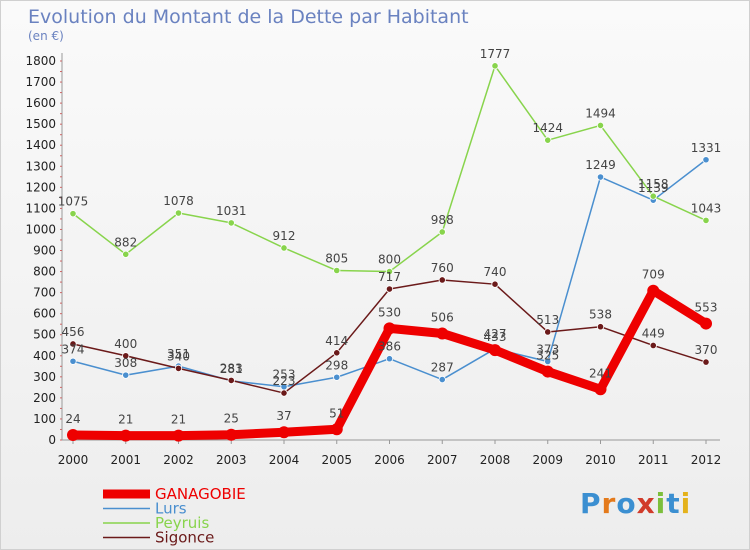 The height and width of the screenshot is (550, 750). I want to click on x-tick-label: 2000, so click(73, 460).